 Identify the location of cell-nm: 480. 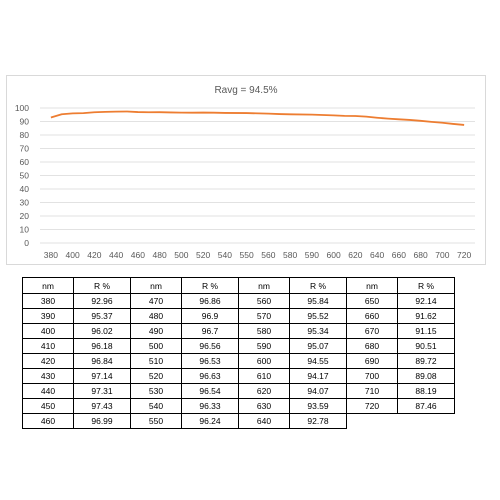
(156, 316).